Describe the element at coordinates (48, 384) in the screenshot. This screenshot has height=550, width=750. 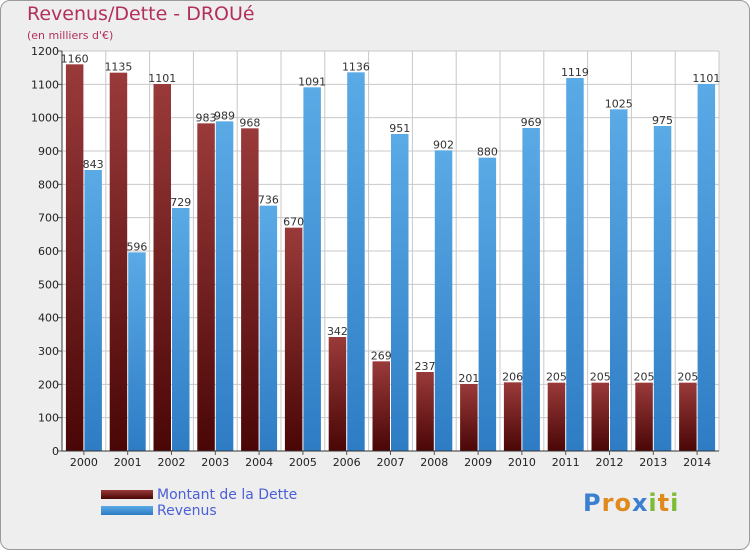
I see `y-tick-label: 200` at that location.